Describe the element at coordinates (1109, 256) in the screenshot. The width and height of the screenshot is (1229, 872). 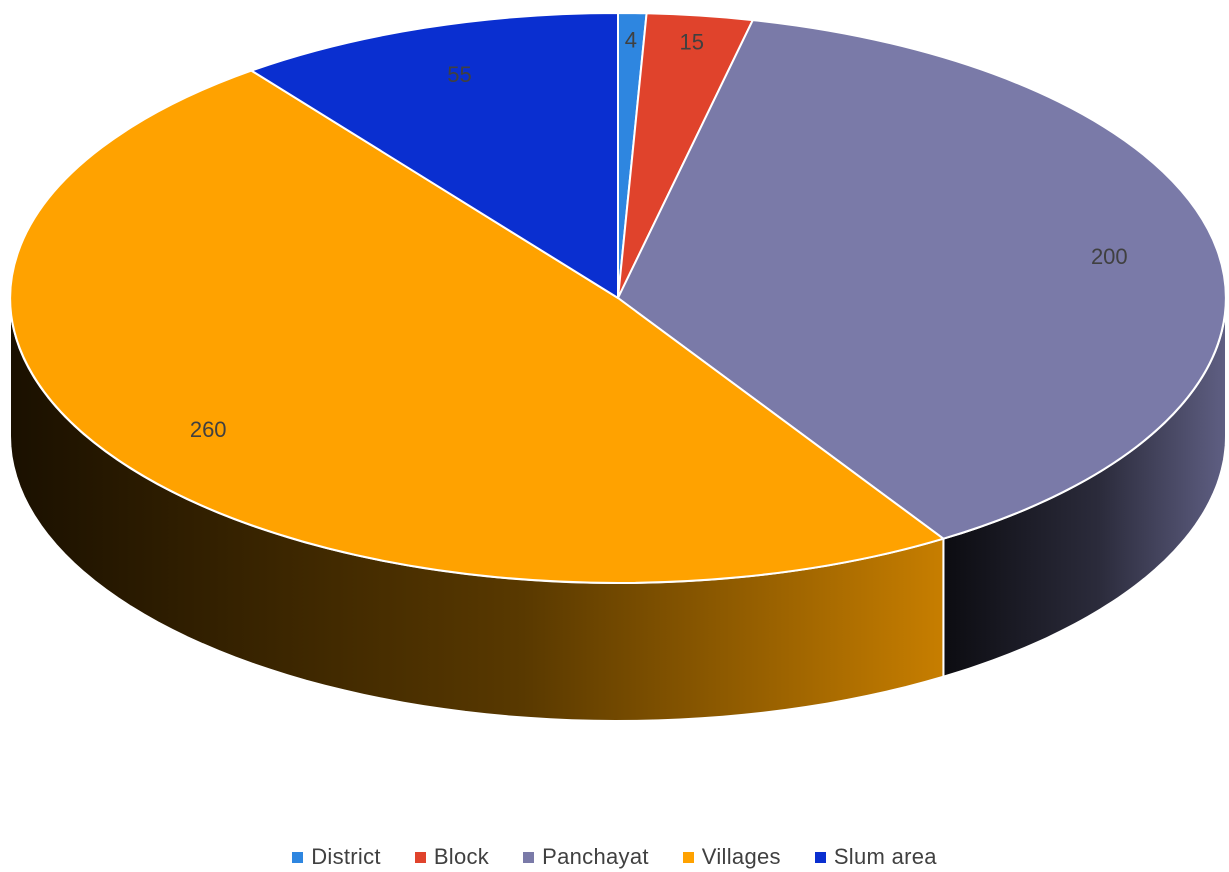
I see `data-label-panchayat: 200` at that location.